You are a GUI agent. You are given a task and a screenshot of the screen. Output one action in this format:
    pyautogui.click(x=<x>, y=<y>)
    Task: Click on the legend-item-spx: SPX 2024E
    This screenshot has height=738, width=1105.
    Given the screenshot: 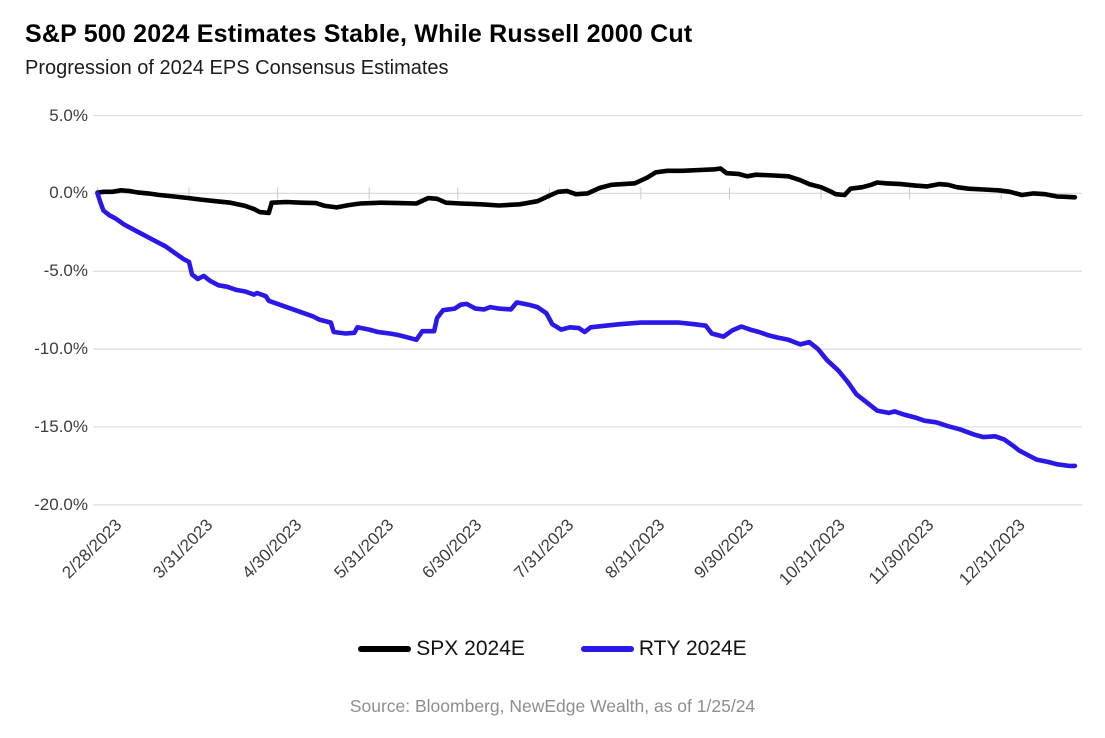 What is the action you would take?
    pyautogui.click(x=441, y=649)
    